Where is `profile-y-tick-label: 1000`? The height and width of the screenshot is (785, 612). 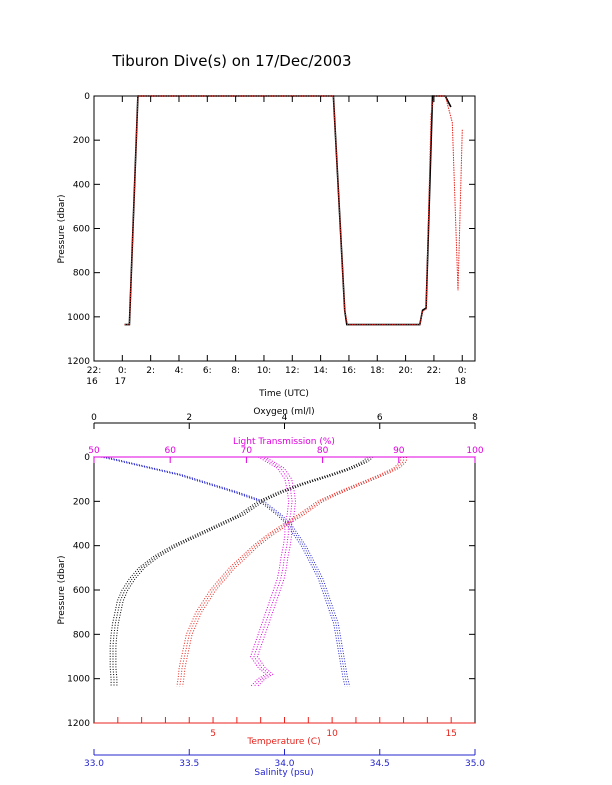
profile-y-tick-label: 1000 is located at coordinates (78, 680).